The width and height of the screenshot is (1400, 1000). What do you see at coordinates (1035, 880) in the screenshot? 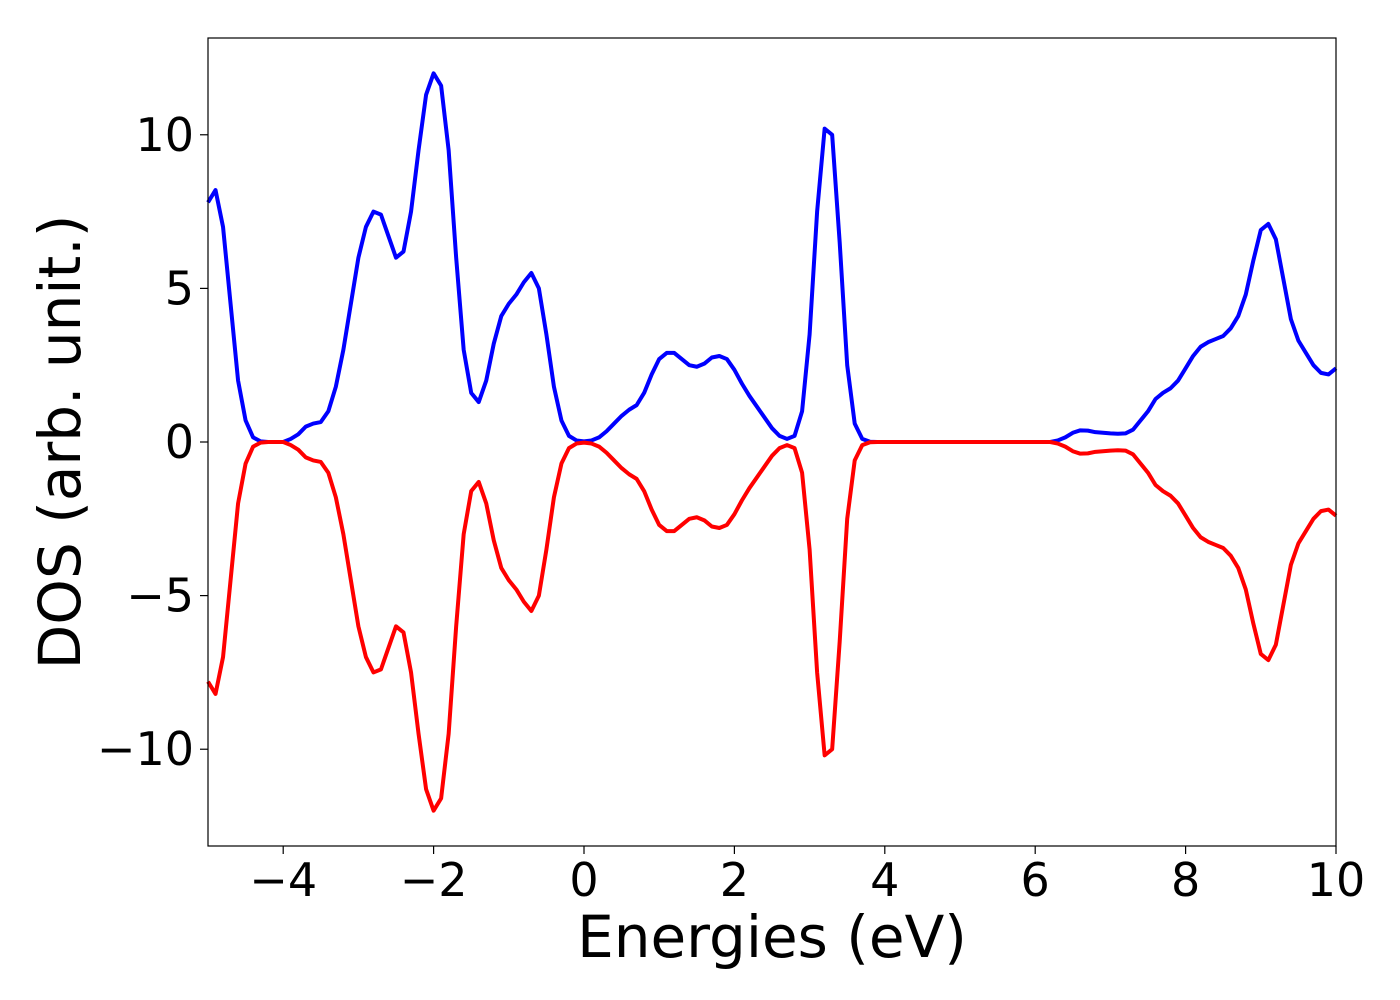
I see `x-tick-label: 6` at bounding box center [1035, 880].